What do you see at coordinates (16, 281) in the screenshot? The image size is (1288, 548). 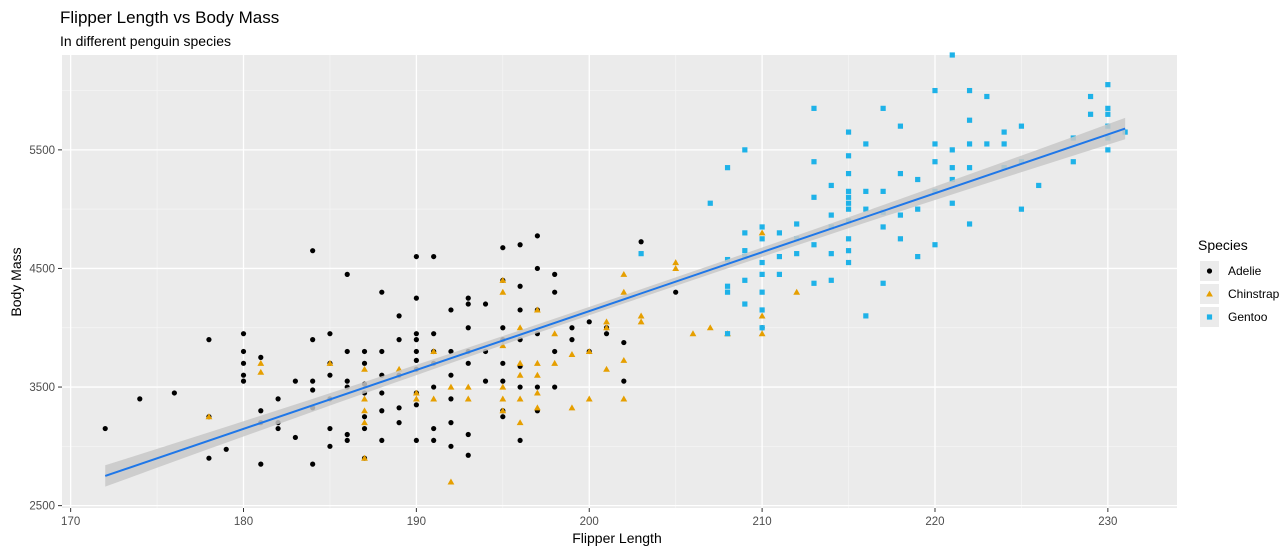 I see `y-axis-title: Body Mass` at bounding box center [16, 281].